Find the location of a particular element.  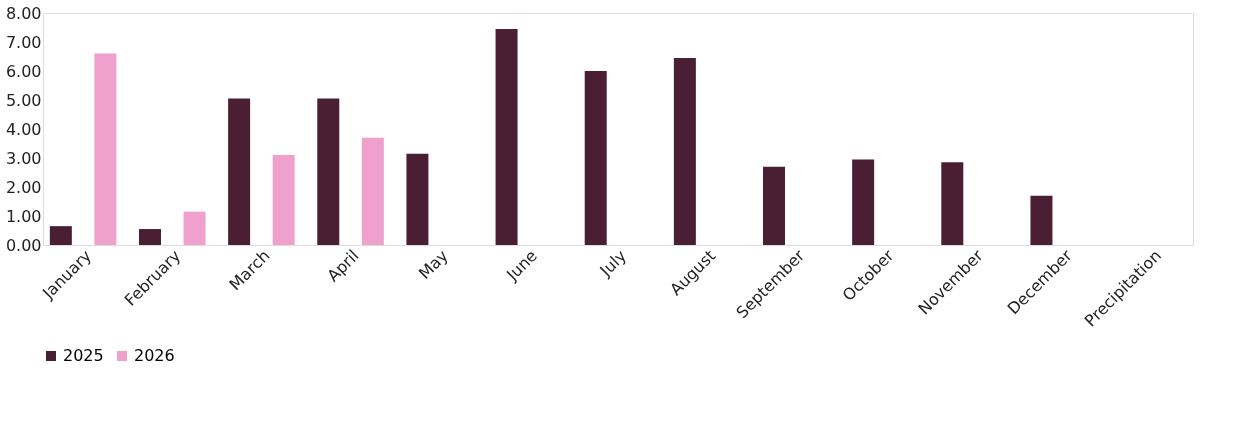

legend-label: 2025 is located at coordinates (83, 355).